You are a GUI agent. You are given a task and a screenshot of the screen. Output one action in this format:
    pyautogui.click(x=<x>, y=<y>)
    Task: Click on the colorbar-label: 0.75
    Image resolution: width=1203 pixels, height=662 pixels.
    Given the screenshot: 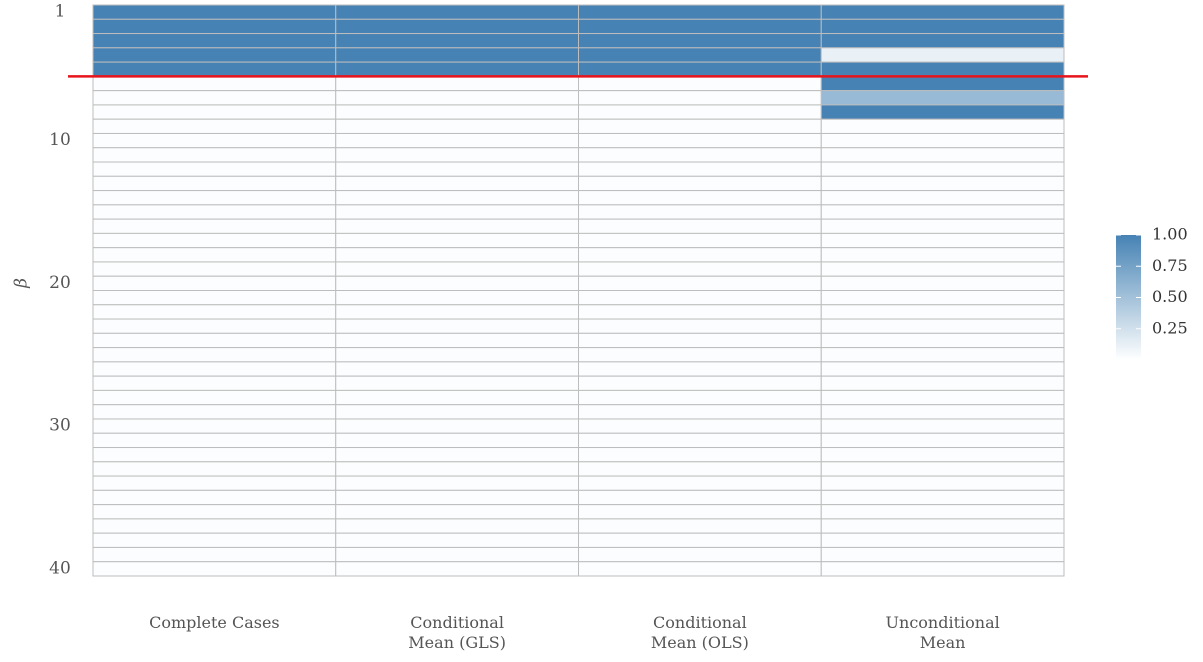 What is the action you would take?
    pyautogui.click(x=1170, y=265)
    